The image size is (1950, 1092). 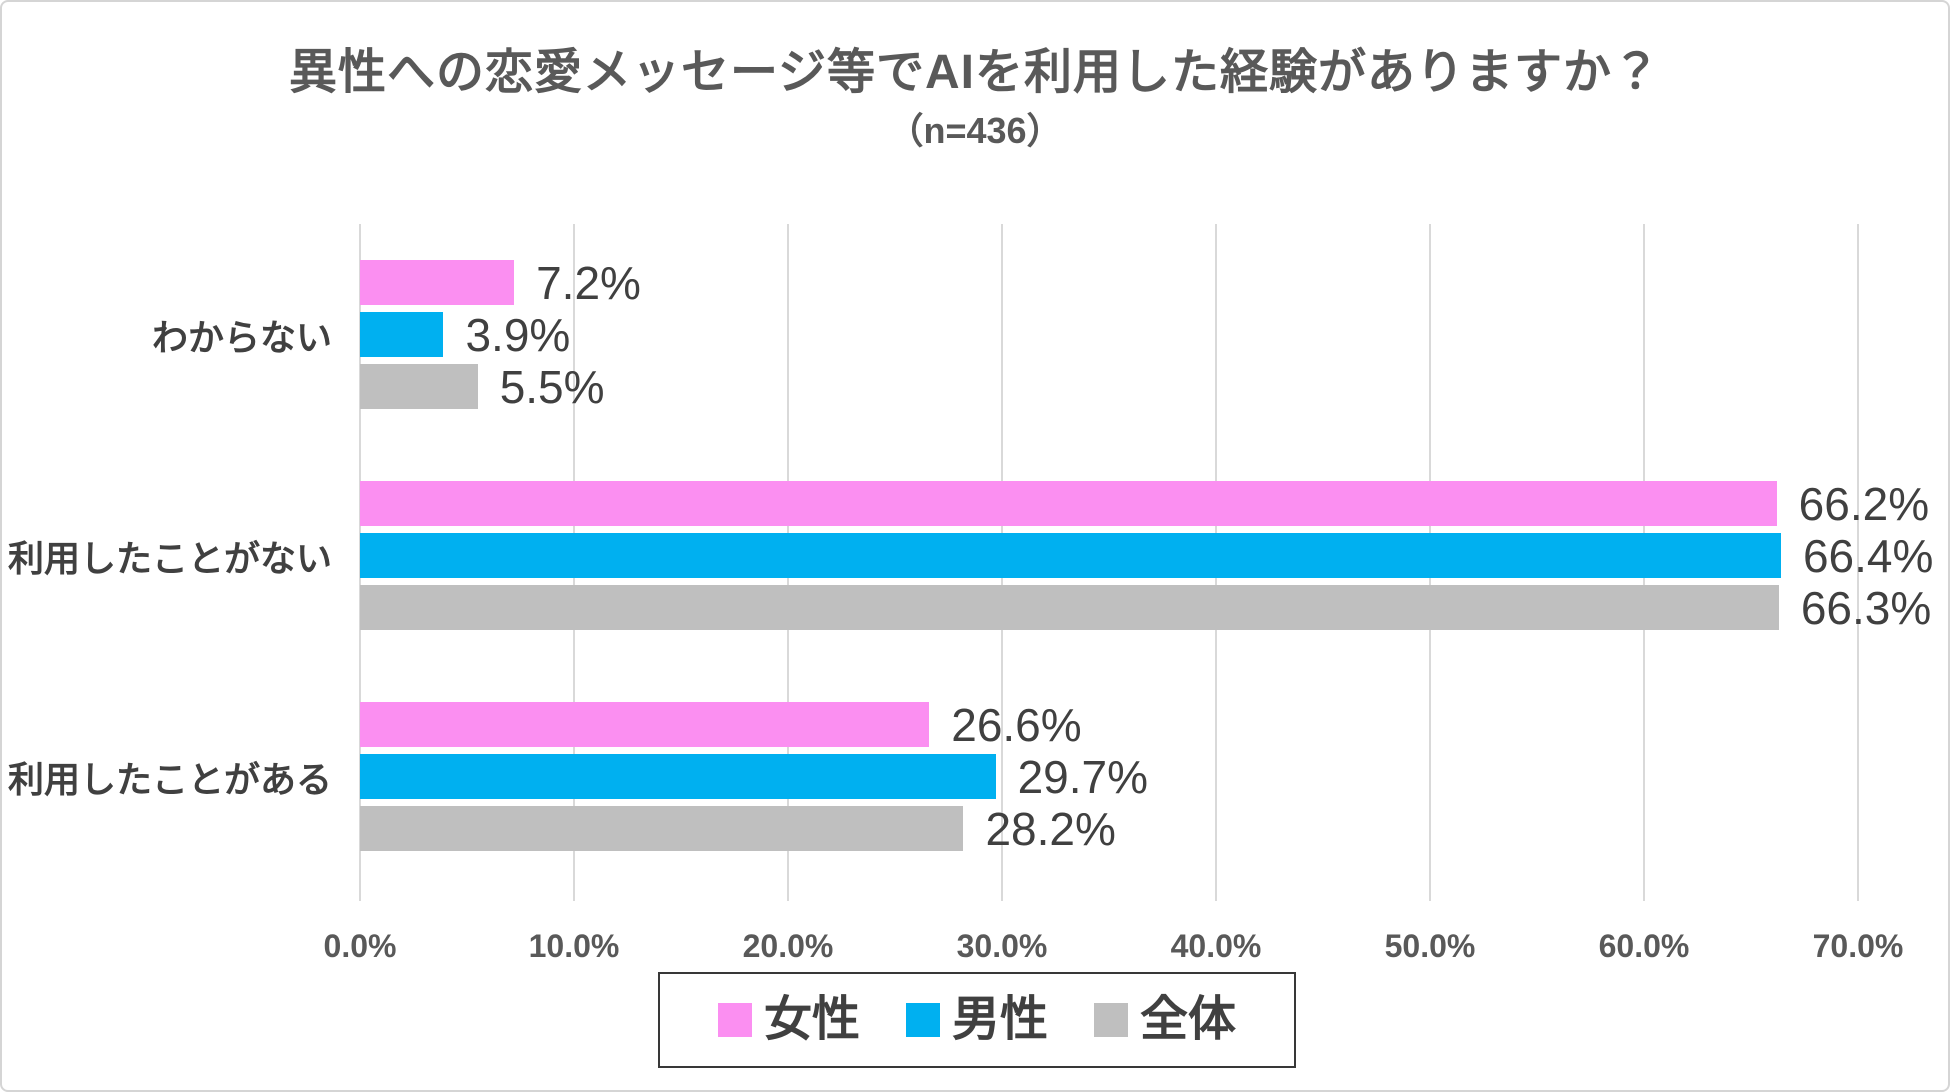 What do you see at coordinates (1188, 1019) in the screenshot?
I see `legend-label-total: 全体` at bounding box center [1188, 1019].